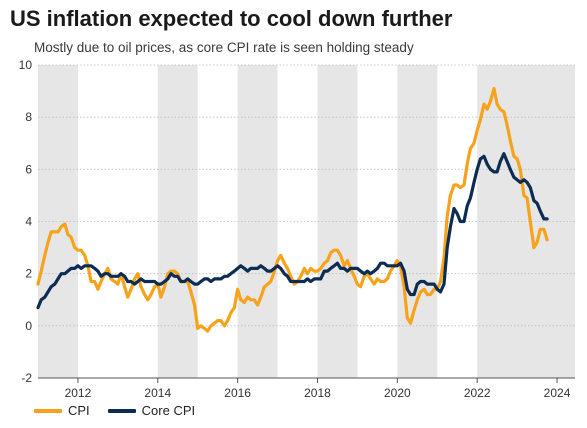 This screenshot has height=428, width=587. Describe the element at coordinates (78, 393) in the screenshot. I see `x-tick-label: 2012` at that location.